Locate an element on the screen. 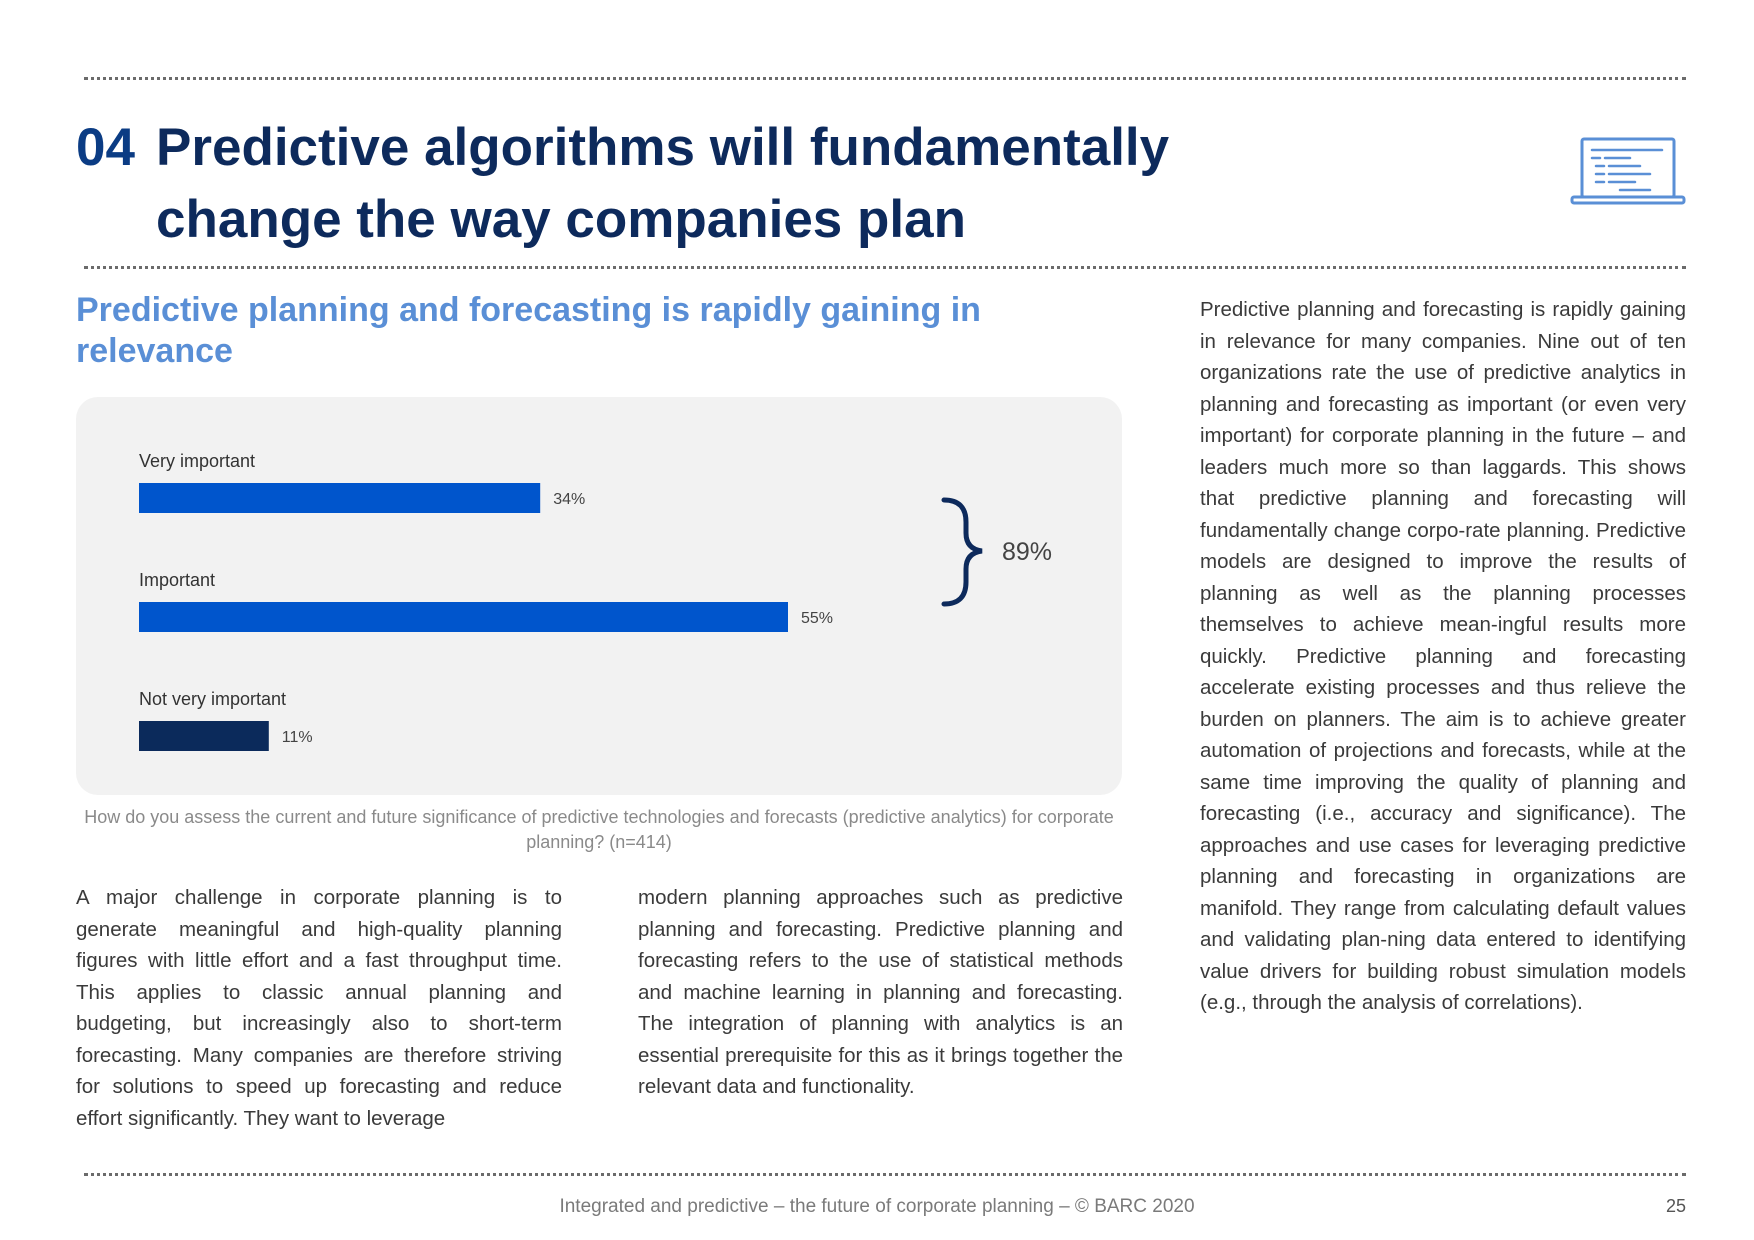 The width and height of the screenshot is (1754, 1240). bar-very-important is located at coordinates (340, 498).